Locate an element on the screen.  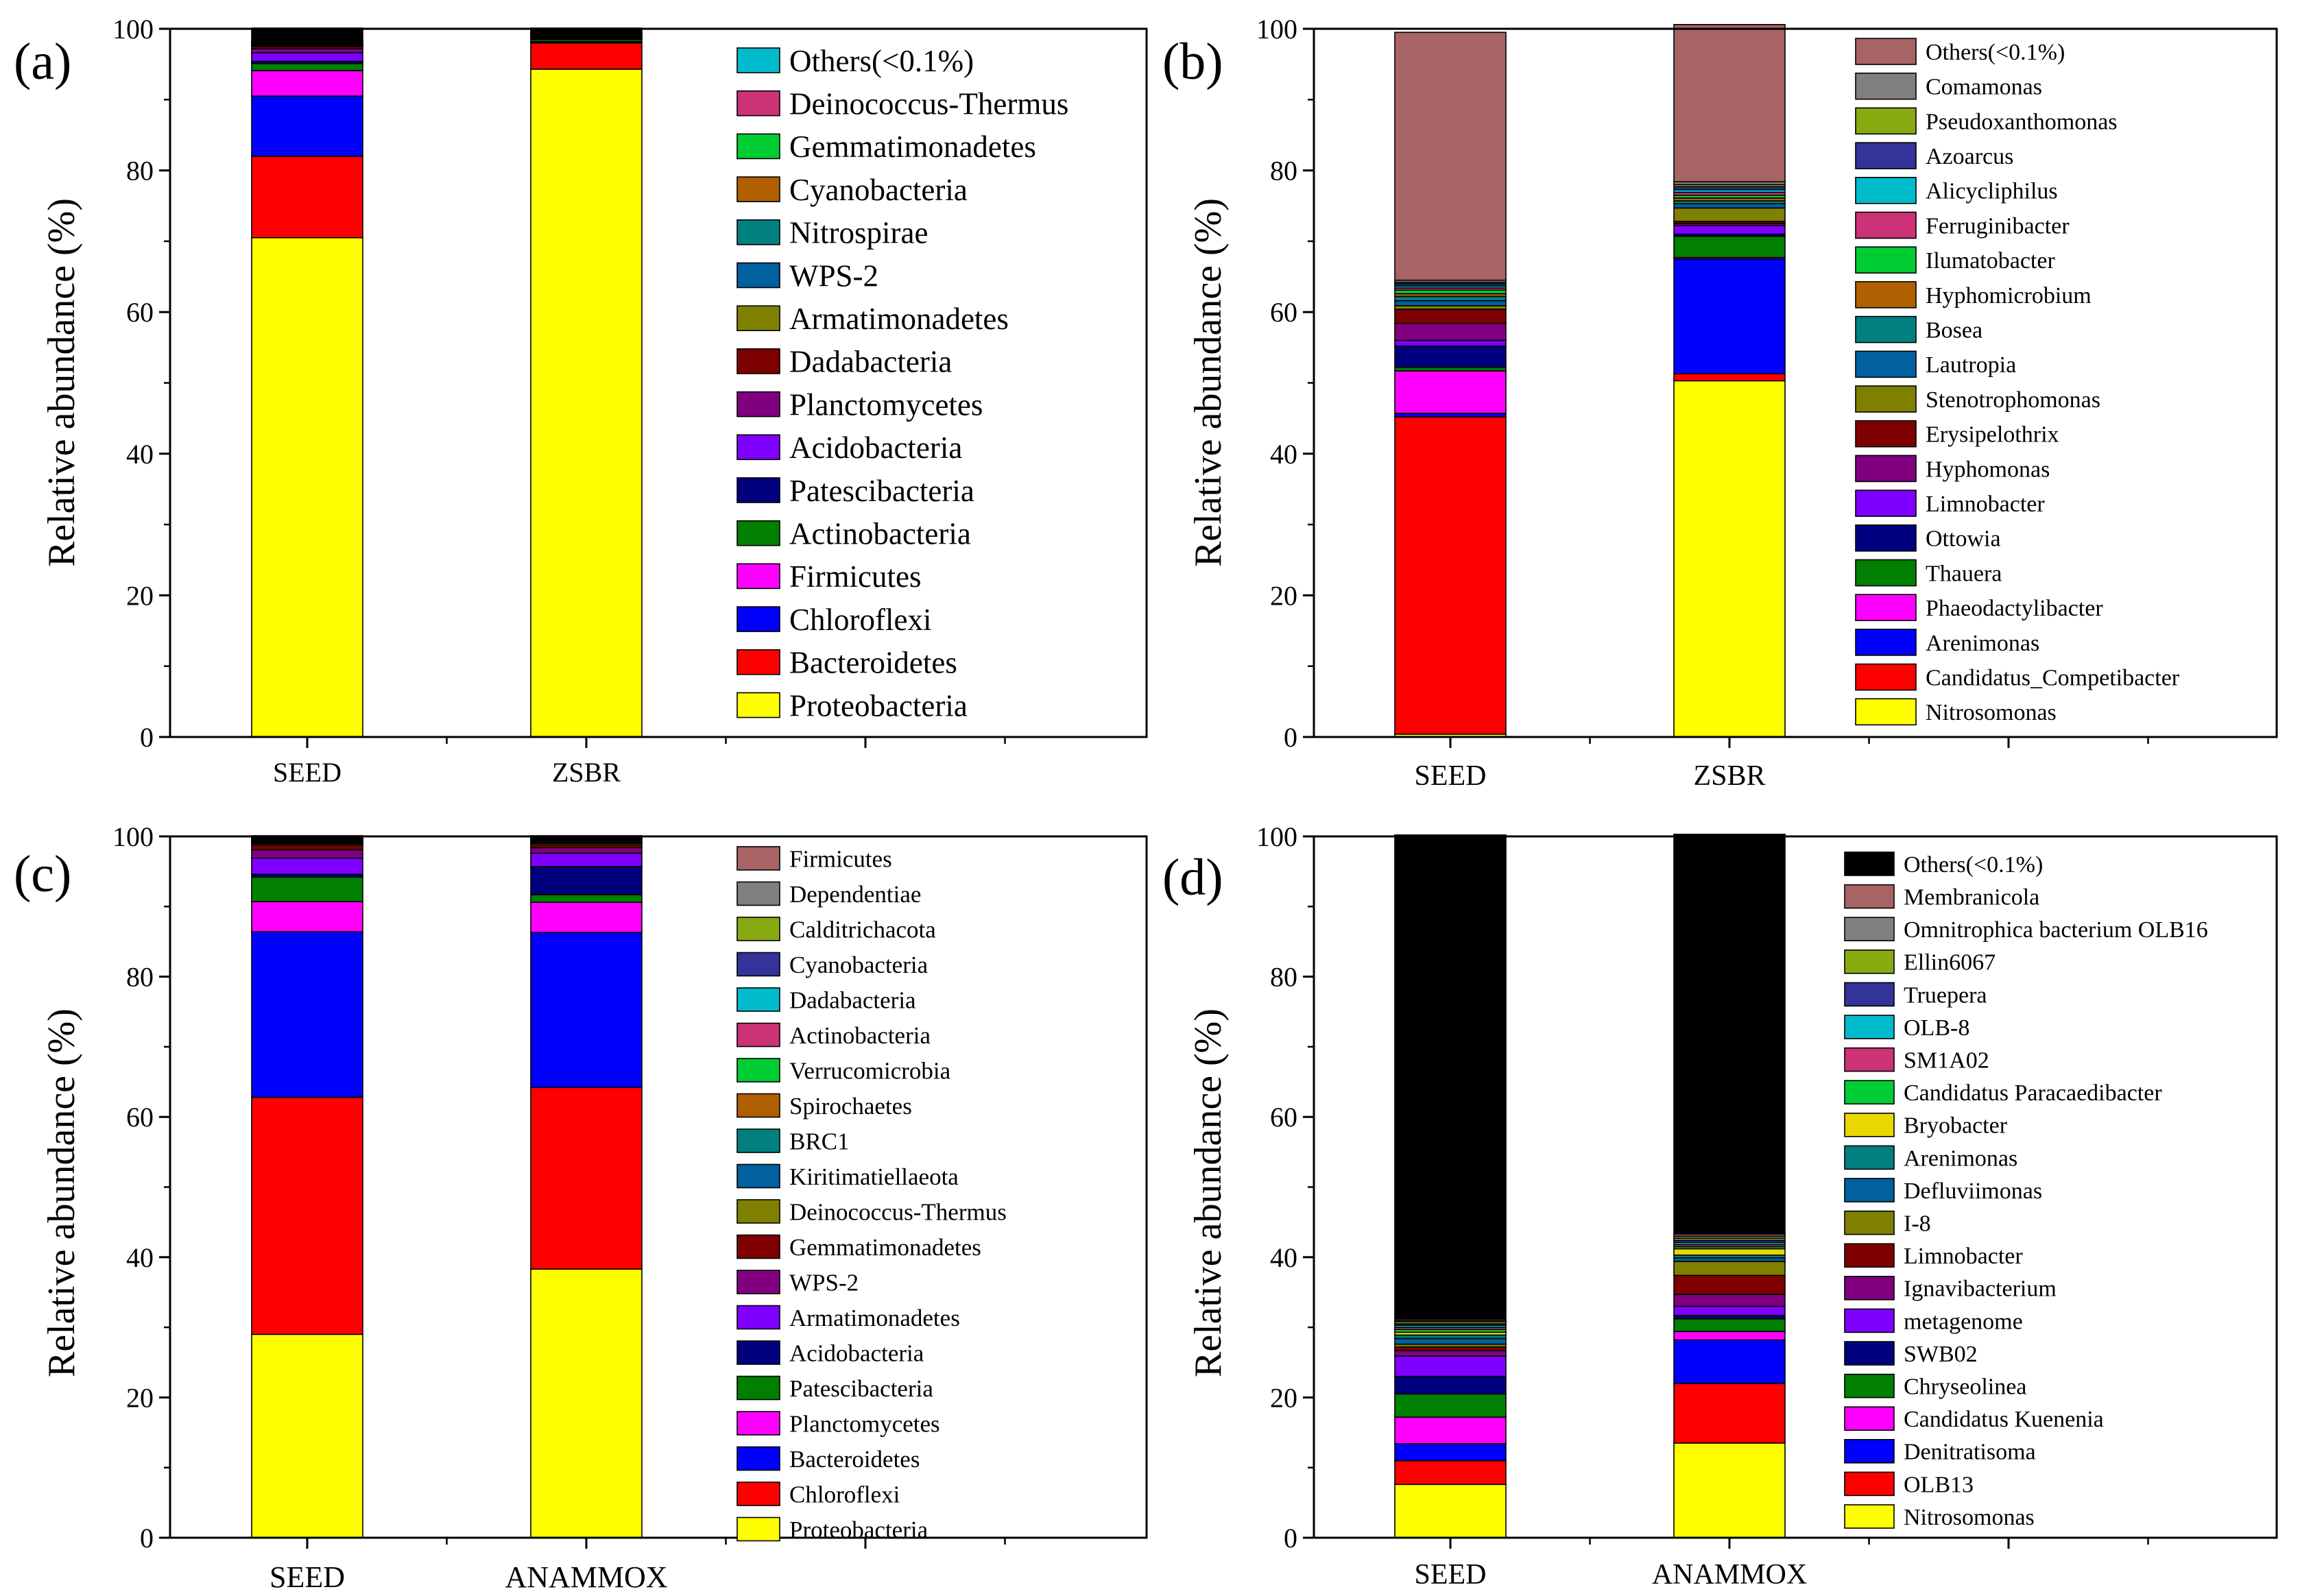
legend-label-ilumatobacter: Ilumatobacter is located at coordinates (1991, 261).